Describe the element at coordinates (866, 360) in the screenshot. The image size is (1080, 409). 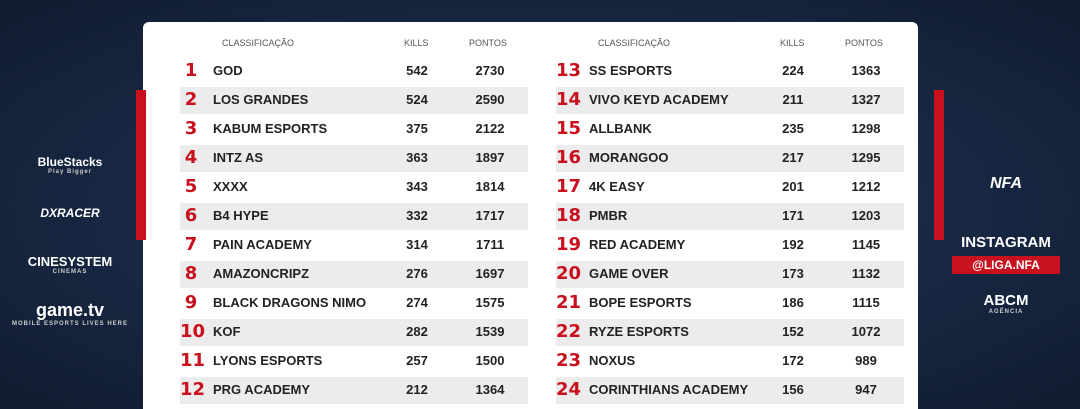
I see `points: 989` at that location.